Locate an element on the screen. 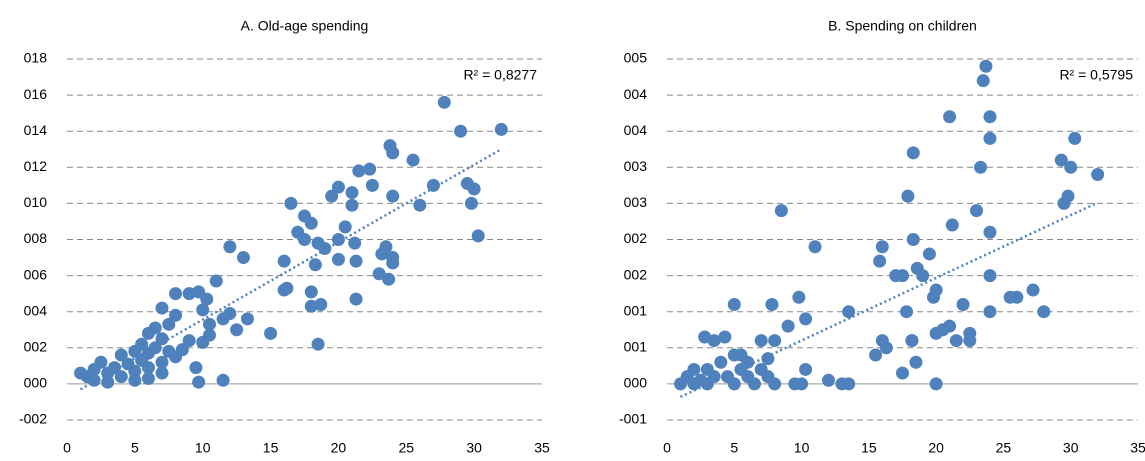 Image resolution: width=1145 pixels, height=461 pixels. y-tick-label: 006 is located at coordinates (36, 274).